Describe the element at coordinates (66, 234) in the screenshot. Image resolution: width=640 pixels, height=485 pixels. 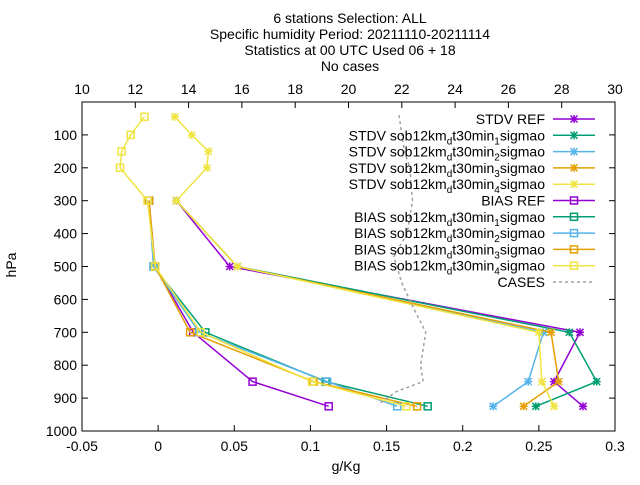
I see `y-tick-label: 400` at that location.